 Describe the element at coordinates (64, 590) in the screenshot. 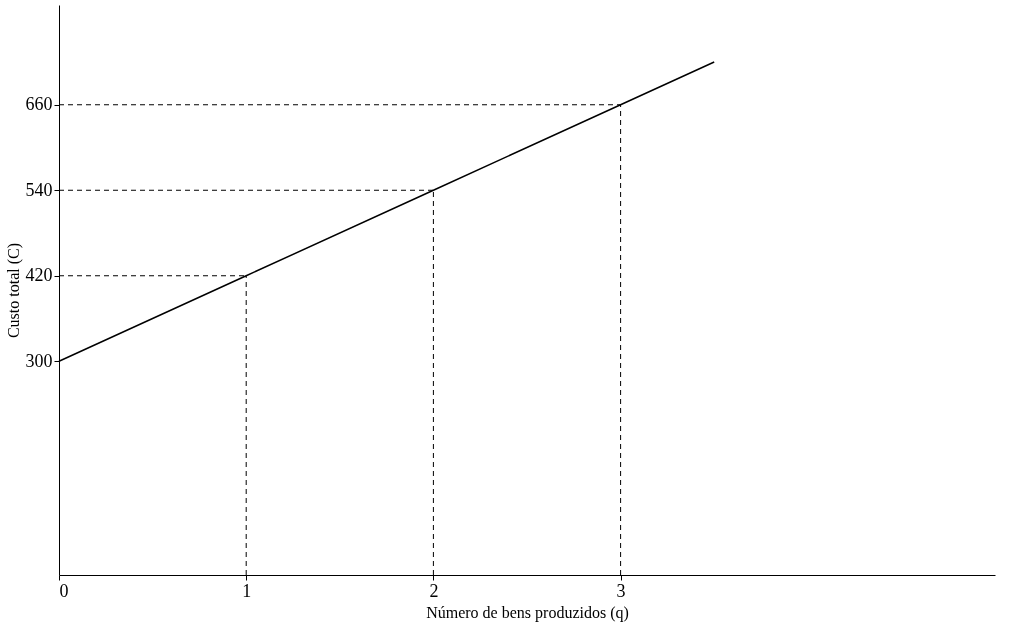

I see `x-tick-label: 0` at that location.